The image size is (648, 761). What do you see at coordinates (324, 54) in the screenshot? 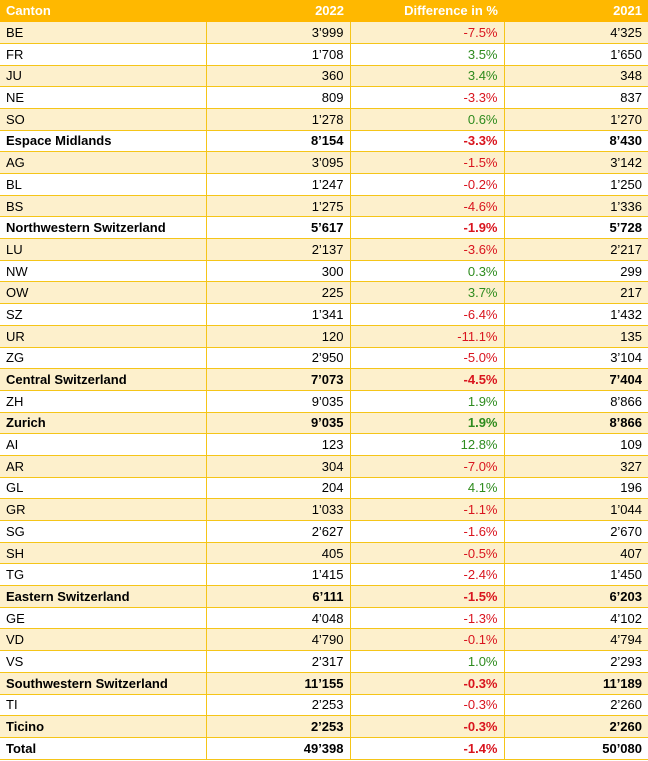
I see `table-row: FR 1’708 3.5% 1’650` at bounding box center [324, 54].